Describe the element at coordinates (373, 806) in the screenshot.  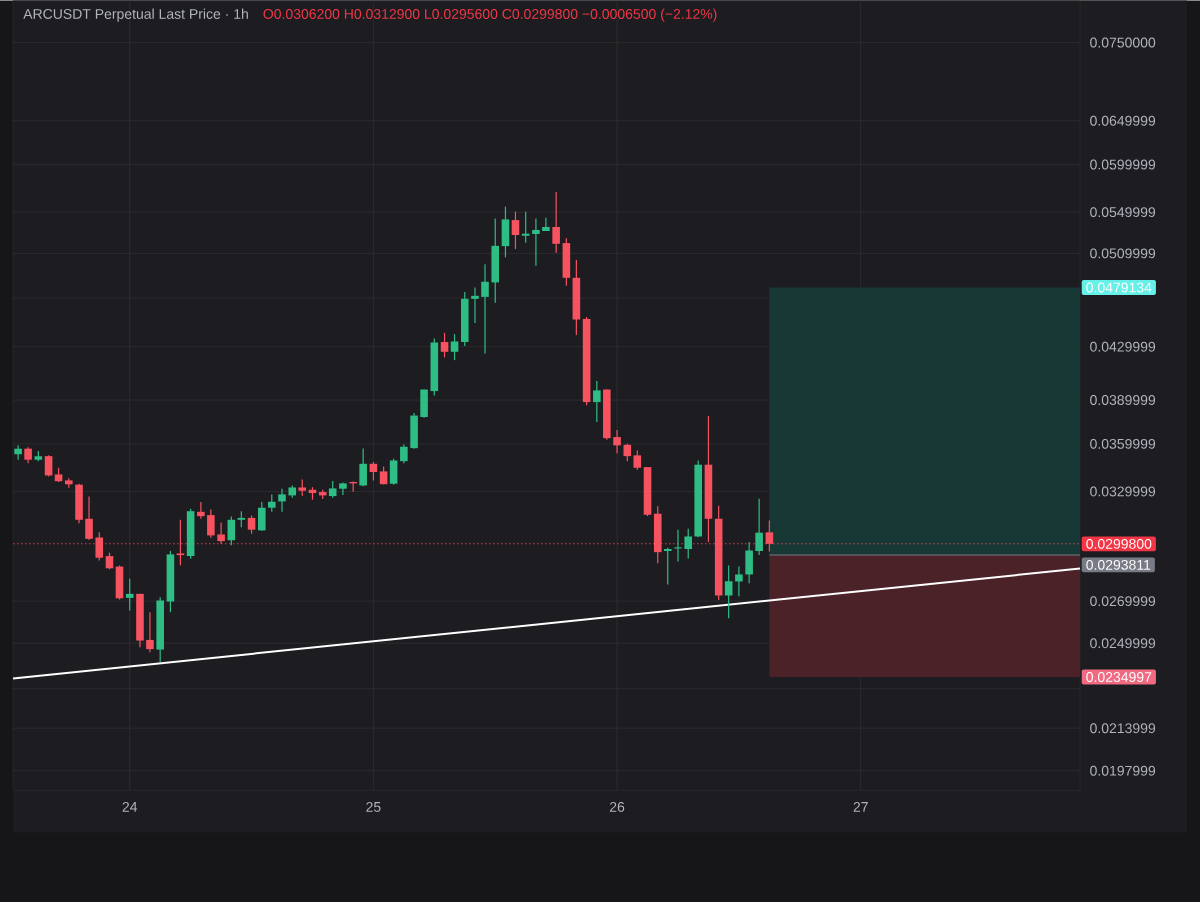
I see `x-tick-label: 25` at that location.